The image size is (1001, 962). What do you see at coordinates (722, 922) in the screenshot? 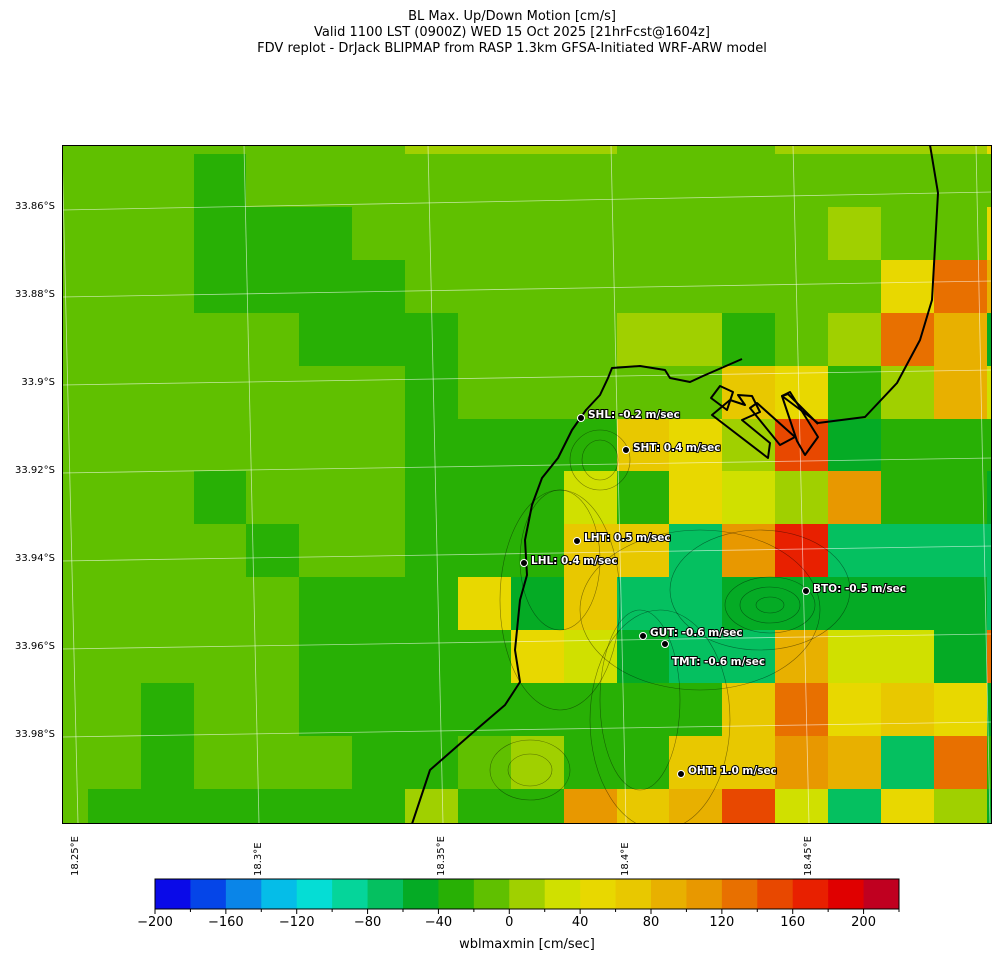
I see `colorbar-tick-label: 120` at bounding box center [722, 922].